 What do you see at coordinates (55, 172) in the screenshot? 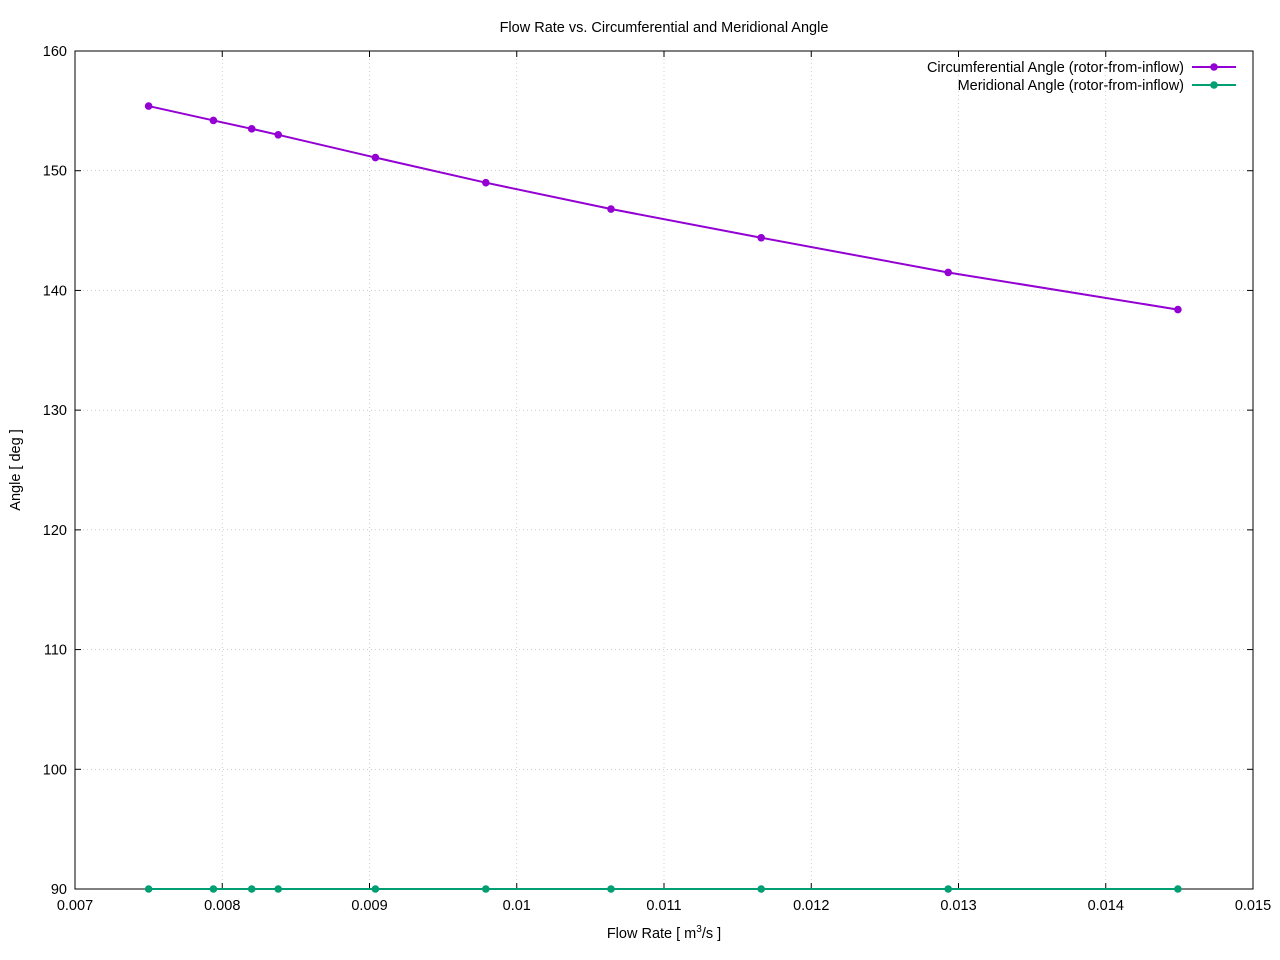
I see `y-tick-label: 150` at bounding box center [55, 172].